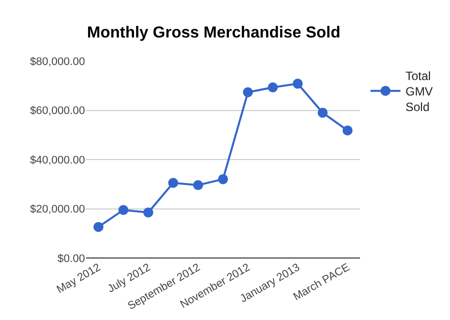 The width and height of the screenshot is (450, 320). Describe the element at coordinates (57, 210) in the screenshot. I see `y-tick-label: $20,000.00` at that location.